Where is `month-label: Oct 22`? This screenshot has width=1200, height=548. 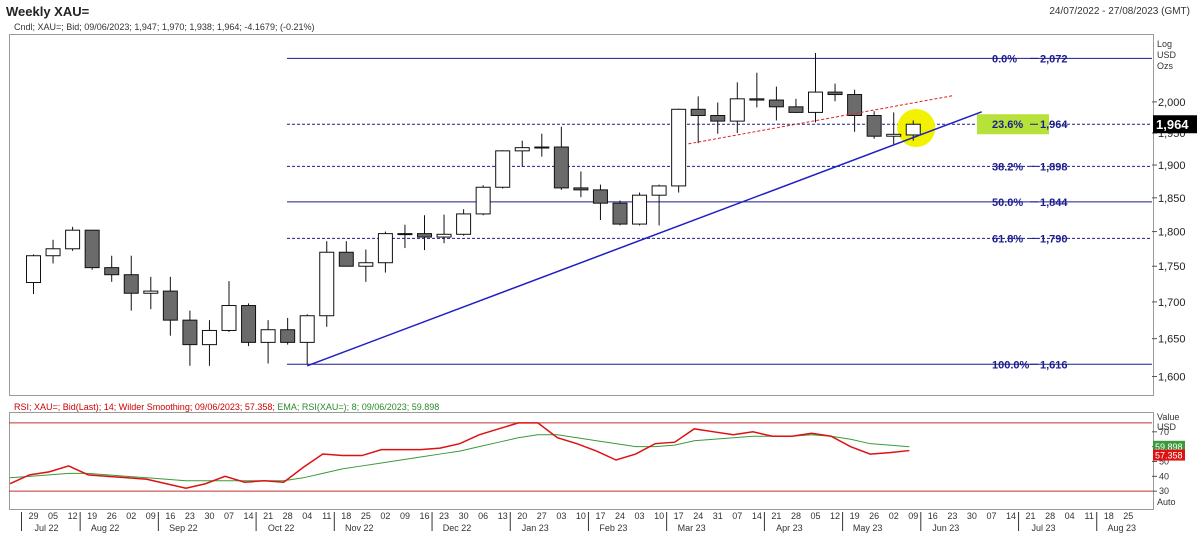 month-label: Oct 22 is located at coordinates (281, 528).